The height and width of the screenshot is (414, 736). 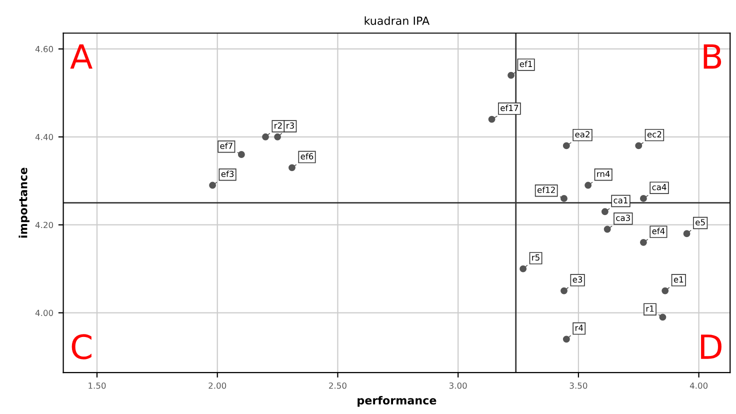 I want to click on data-label: ef3, so click(x=227, y=174).